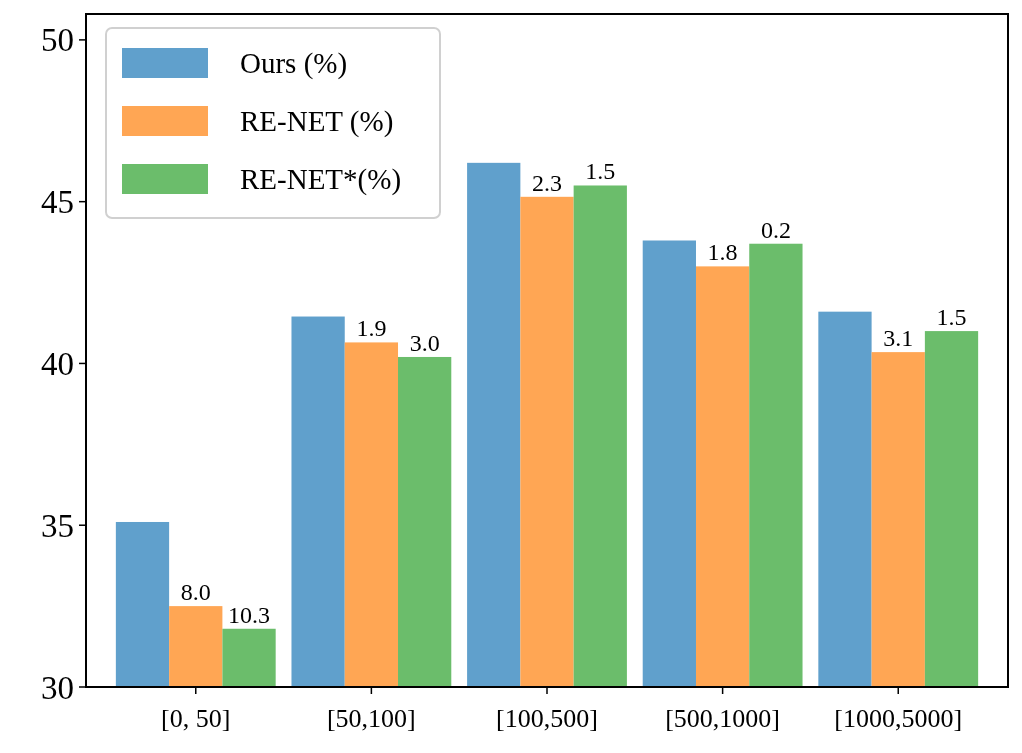  I want to click on annotation: 3.0, so click(424, 342).